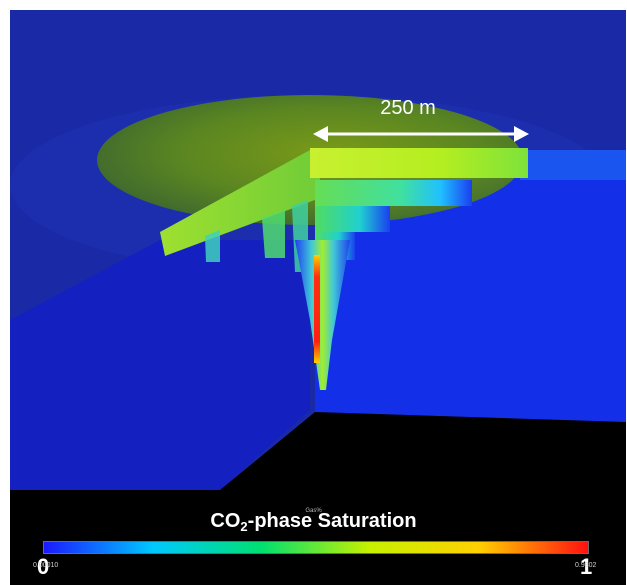 The image size is (627, 585). I want to click on plume-cone, so click(322, 315).